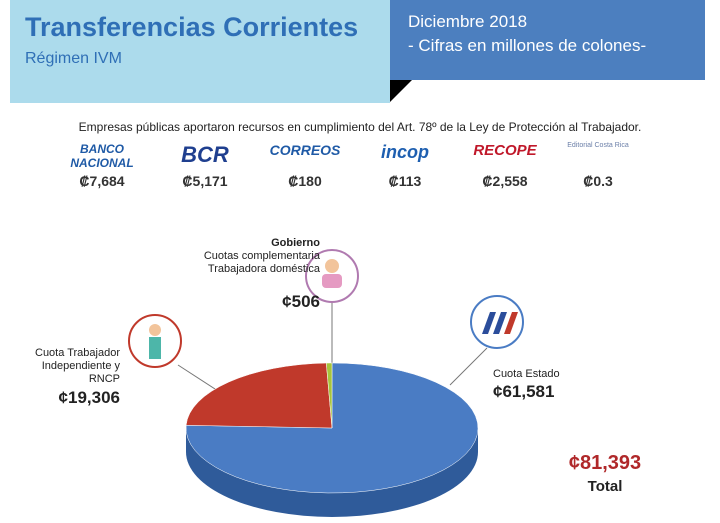 This screenshot has height=523, width=720. Describe the element at coordinates (102, 156) in the screenshot. I see `company-logo: BANCO NACIONAL` at that location.